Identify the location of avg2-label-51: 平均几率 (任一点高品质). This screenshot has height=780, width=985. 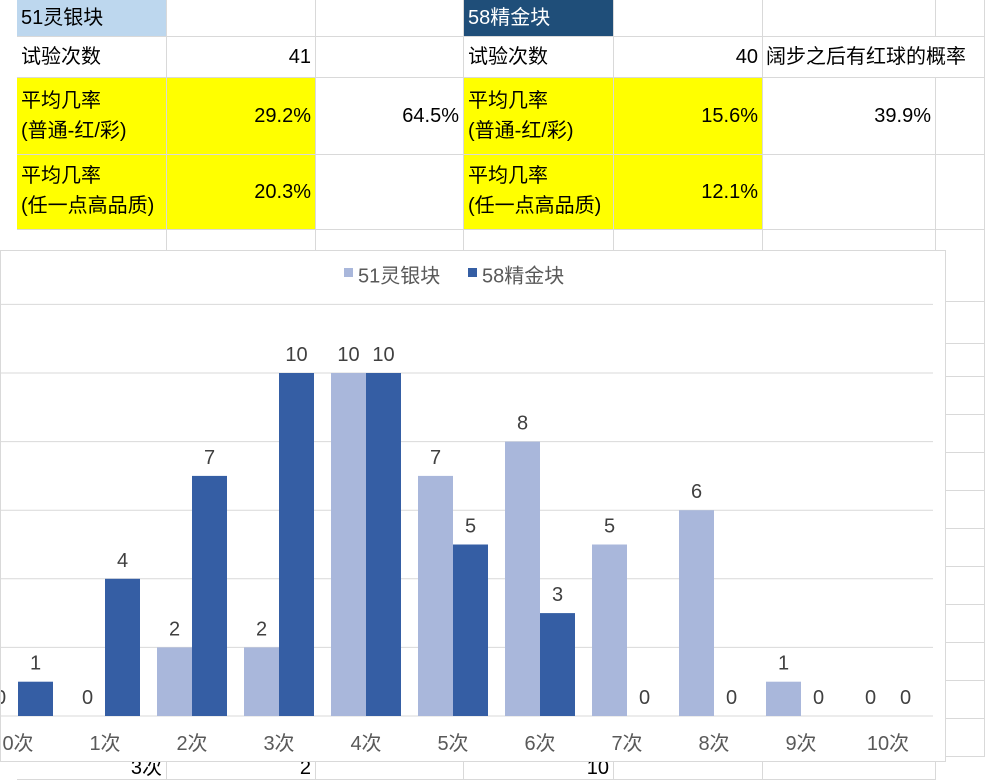
(92, 192).